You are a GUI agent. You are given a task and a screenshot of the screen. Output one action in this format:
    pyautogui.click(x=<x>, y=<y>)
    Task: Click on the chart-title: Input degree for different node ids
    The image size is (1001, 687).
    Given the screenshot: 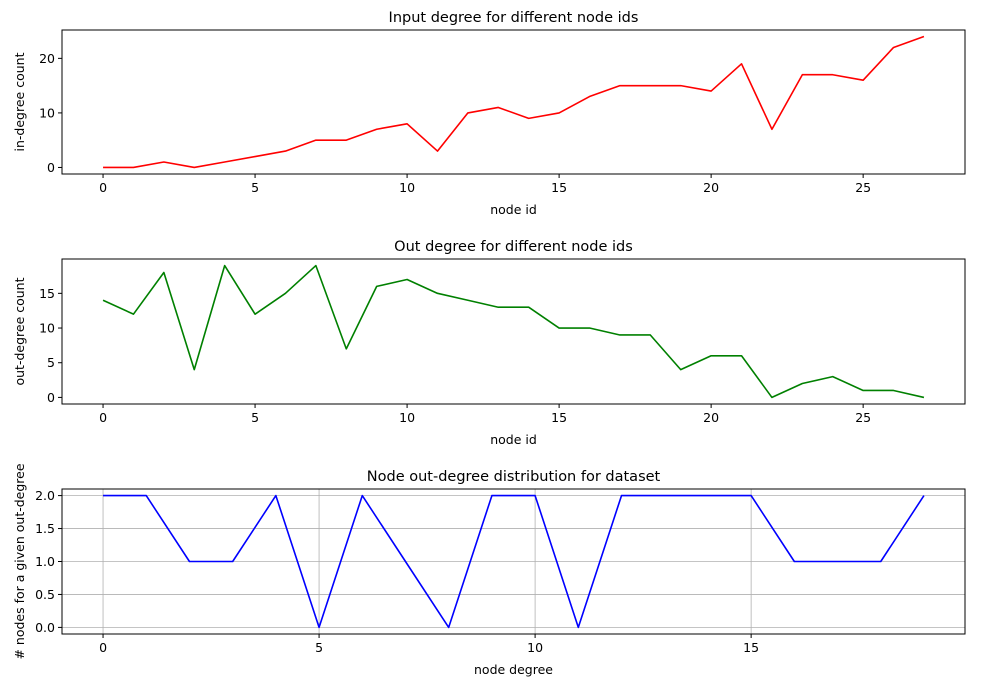 What is the action you would take?
    pyautogui.click(x=514, y=18)
    